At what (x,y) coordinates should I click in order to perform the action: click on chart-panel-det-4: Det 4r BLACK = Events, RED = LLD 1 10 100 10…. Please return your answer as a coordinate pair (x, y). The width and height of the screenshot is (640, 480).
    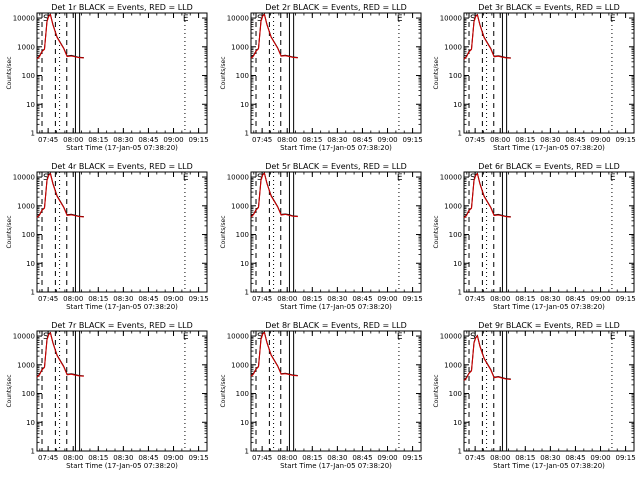
    Looking at the image, I should click on (107, 236).